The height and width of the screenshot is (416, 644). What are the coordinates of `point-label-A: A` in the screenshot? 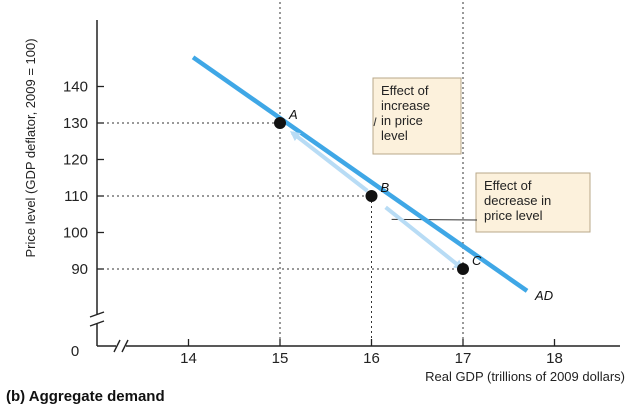 It's located at (293, 114).